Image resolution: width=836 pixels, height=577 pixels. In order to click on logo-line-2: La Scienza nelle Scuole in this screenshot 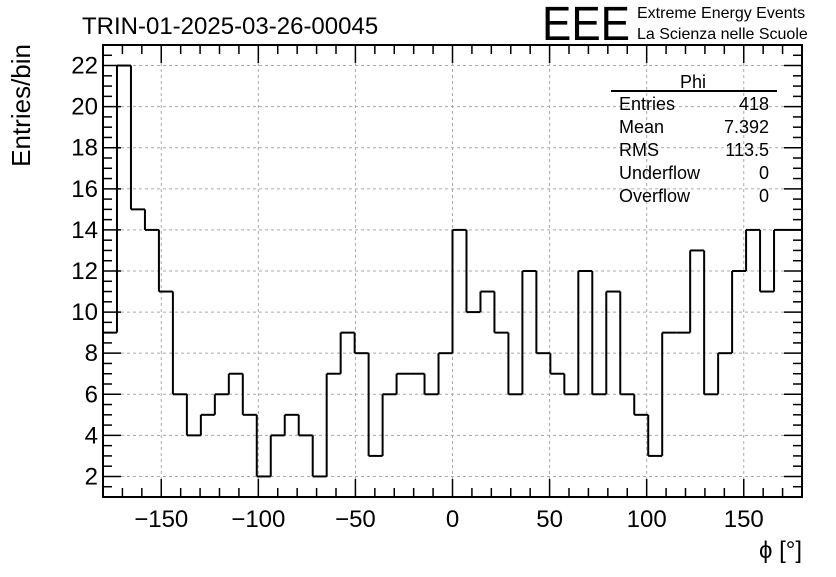, I will do `click(722, 34)`.